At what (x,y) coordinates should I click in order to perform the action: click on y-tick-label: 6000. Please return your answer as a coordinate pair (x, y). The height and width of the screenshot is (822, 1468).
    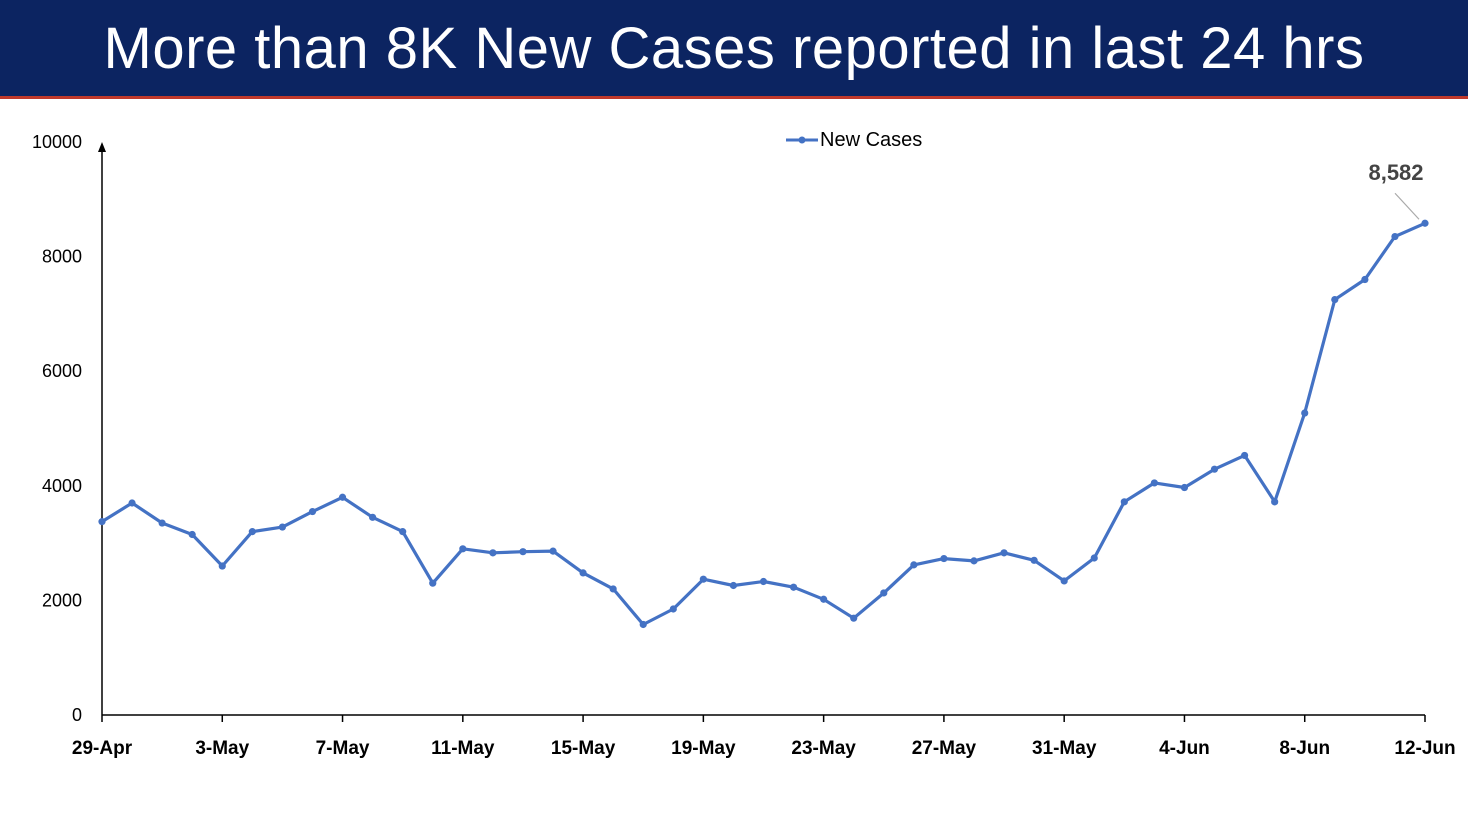
    Looking at the image, I should click on (62, 371).